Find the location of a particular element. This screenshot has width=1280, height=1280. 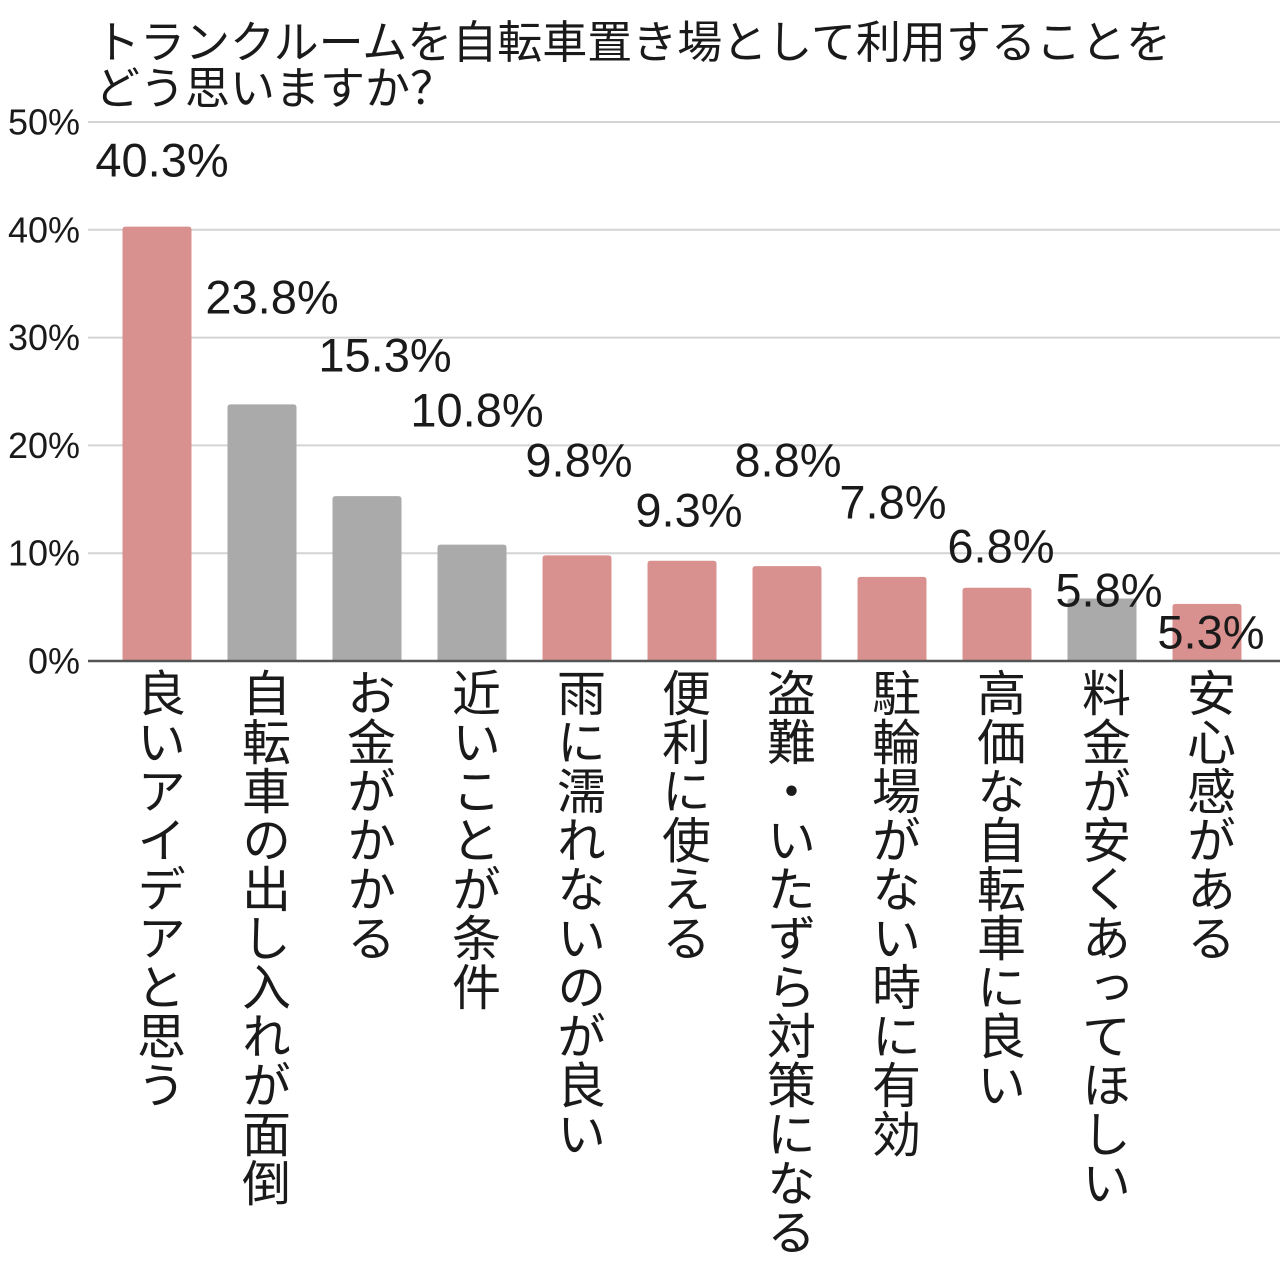

y-tick-label-30: 30% is located at coordinates (44, 337).